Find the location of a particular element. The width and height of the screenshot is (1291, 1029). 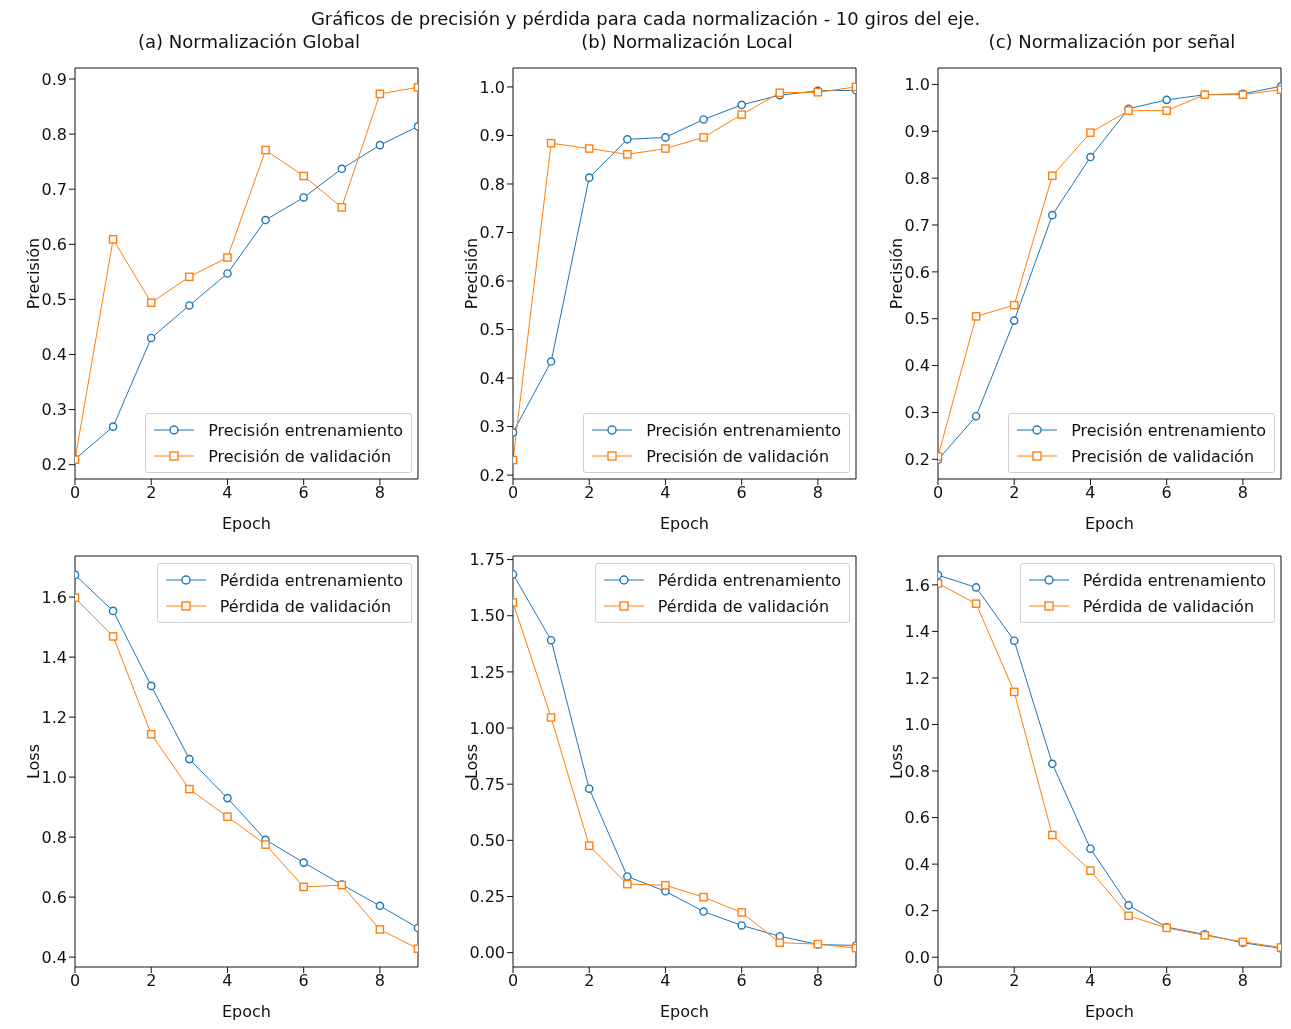

y-tick-label: 1.50 is located at coordinates (487, 616).